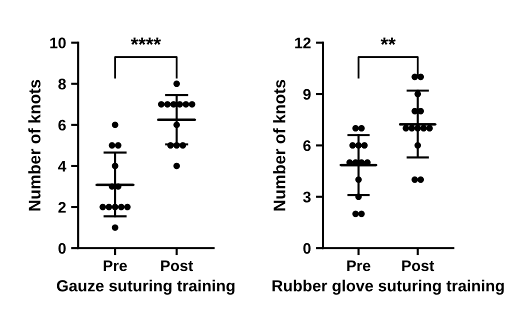 This screenshot has height=321, width=521. Describe the element at coordinates (307, 94) in the screenshot. I see `y-tick-label: 9` at that location.